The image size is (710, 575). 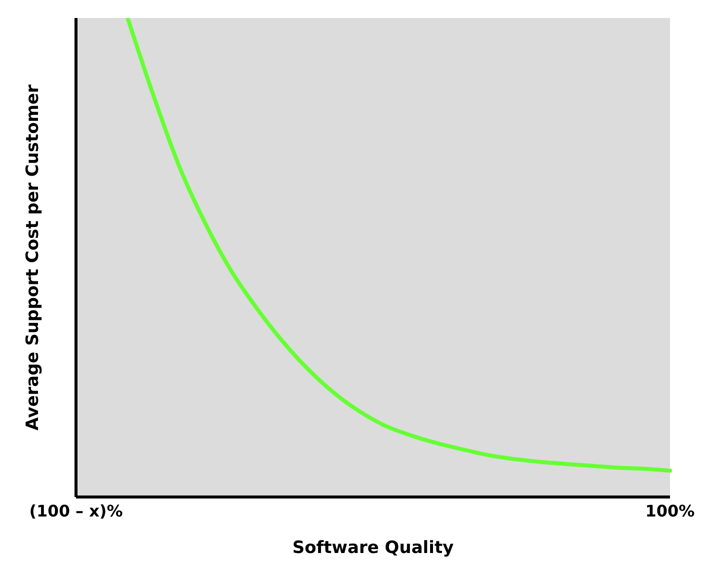 What do you see at coordinates (33, 257) in the screenshot?
I see `y-axis-title: Average Support Cost per Customer` at bounding box center [33, 257].